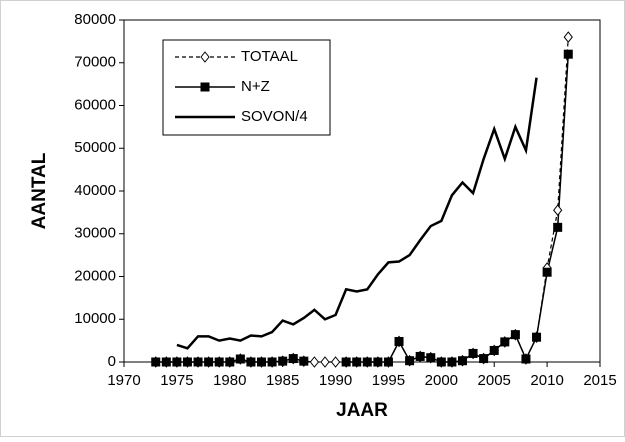 The image size is (625, 442). Describe the element at coordinates (282, 380) in the screenshot. I see `x-tick-label: 1985` at that location.